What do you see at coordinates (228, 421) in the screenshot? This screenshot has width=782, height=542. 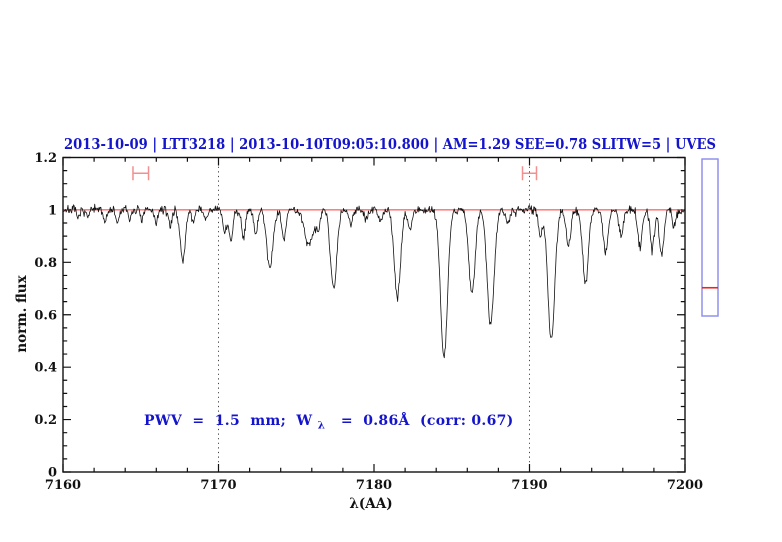 I see `pwv-annotation-pre: PWV = 1.5 mm; W` at bounding box center [228, 421].